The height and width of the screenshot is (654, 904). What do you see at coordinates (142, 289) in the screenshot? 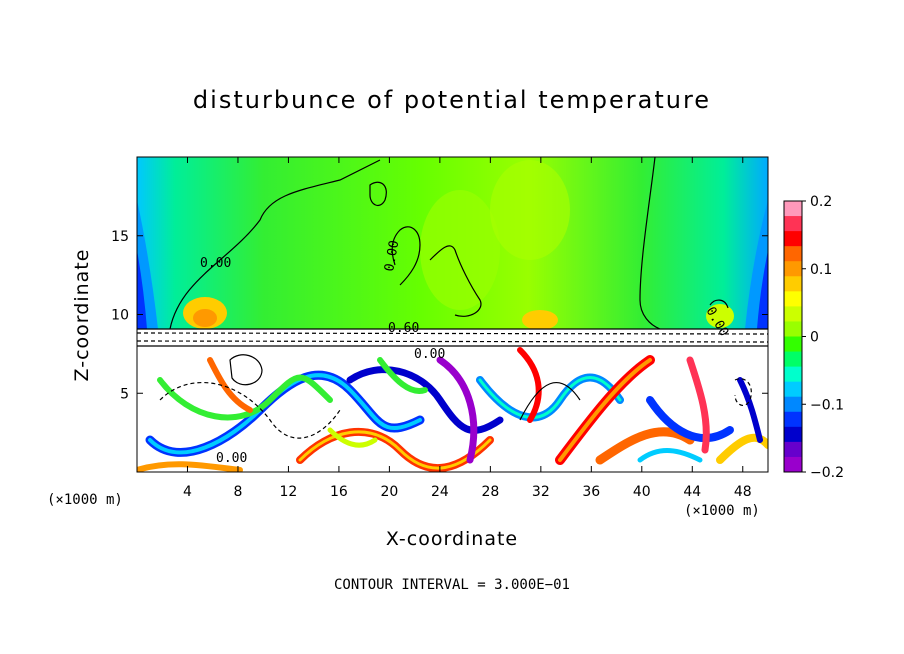
I see `left-edge-core` at bounding box center [142, 289].